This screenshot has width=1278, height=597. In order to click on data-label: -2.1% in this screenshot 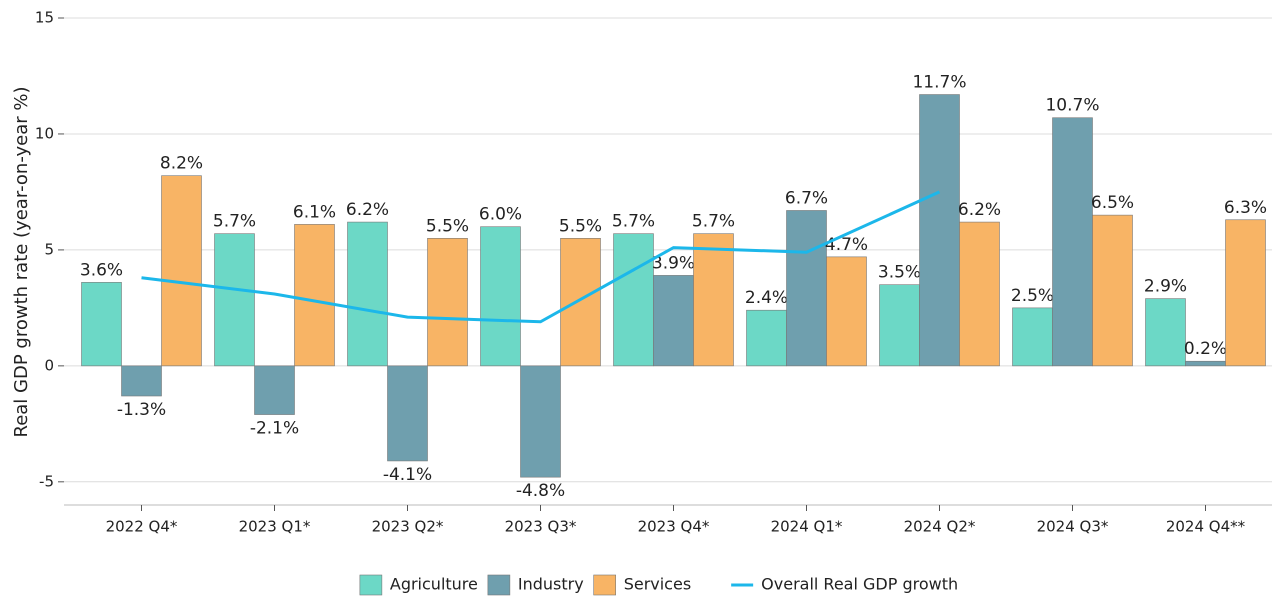, I will do `click(274, 429)`.